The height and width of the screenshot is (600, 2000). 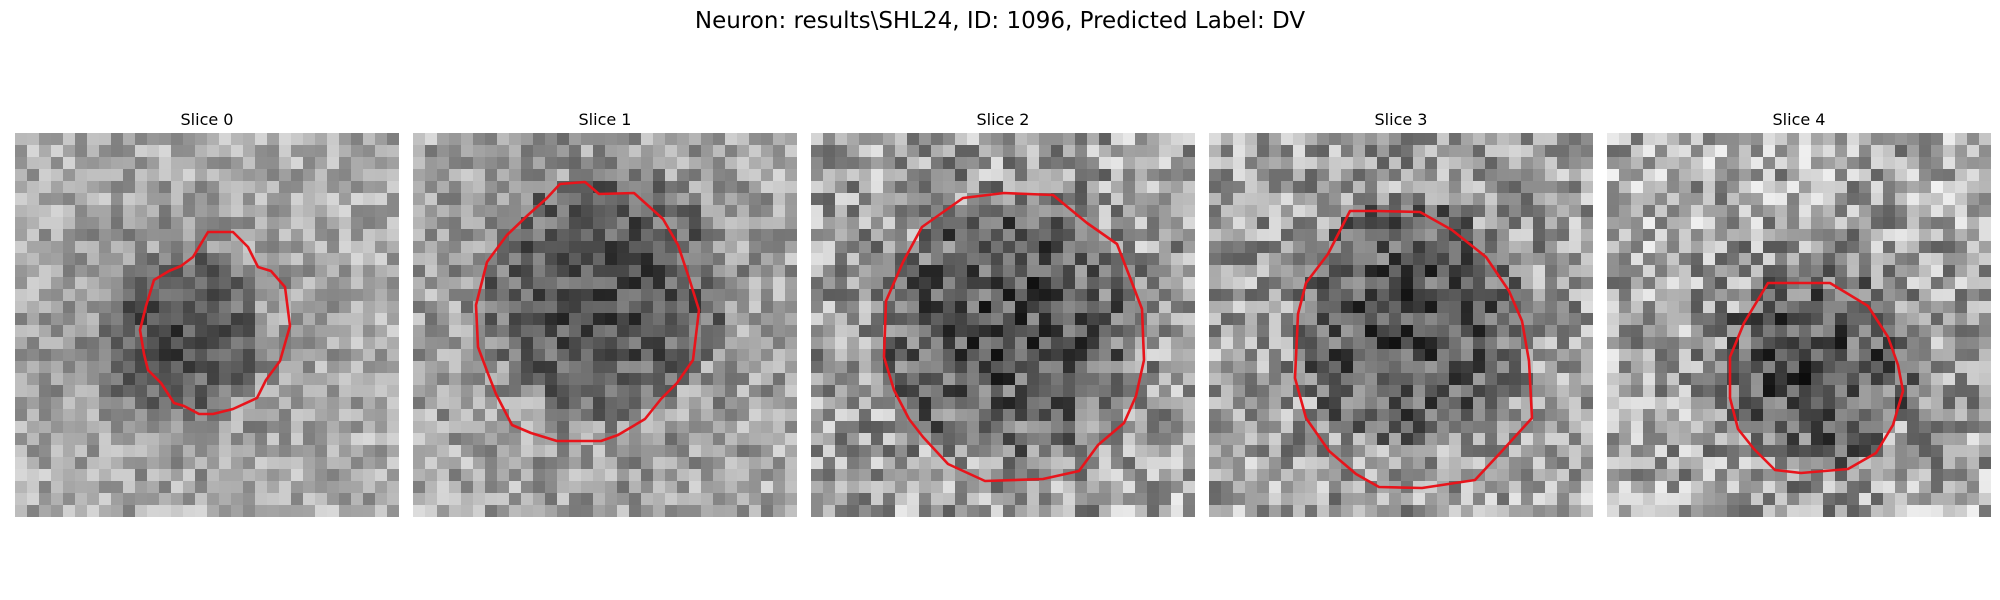 What do you see at coordinates (1799, 119) in the screenshot?
I see `slice-title-4: Slice 4` at bounding box center [1799, 119].